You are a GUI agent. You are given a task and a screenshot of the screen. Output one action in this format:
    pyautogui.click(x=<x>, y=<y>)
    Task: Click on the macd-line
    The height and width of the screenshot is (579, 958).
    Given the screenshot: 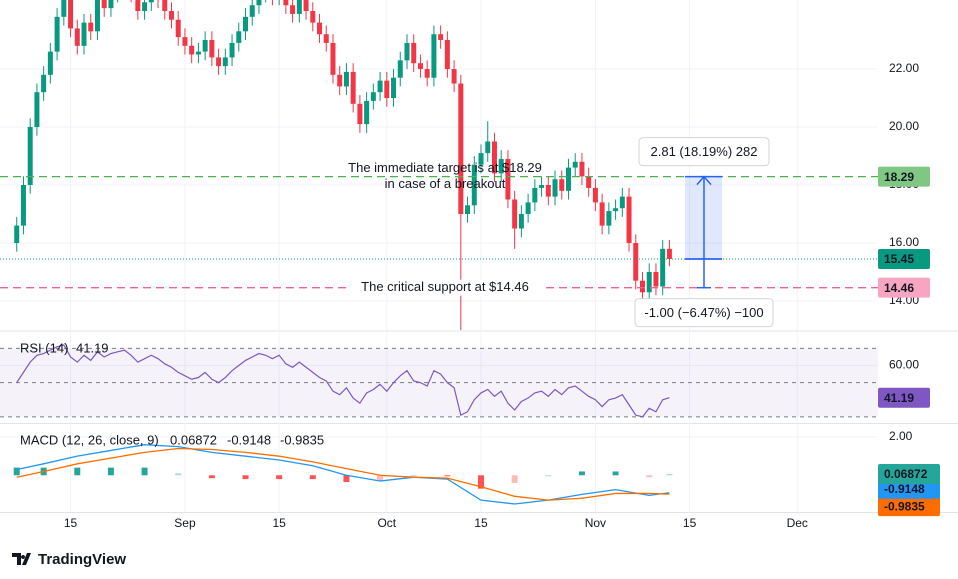 What is the action you would take?
    pyautogui.click(x=343, y=474)
    